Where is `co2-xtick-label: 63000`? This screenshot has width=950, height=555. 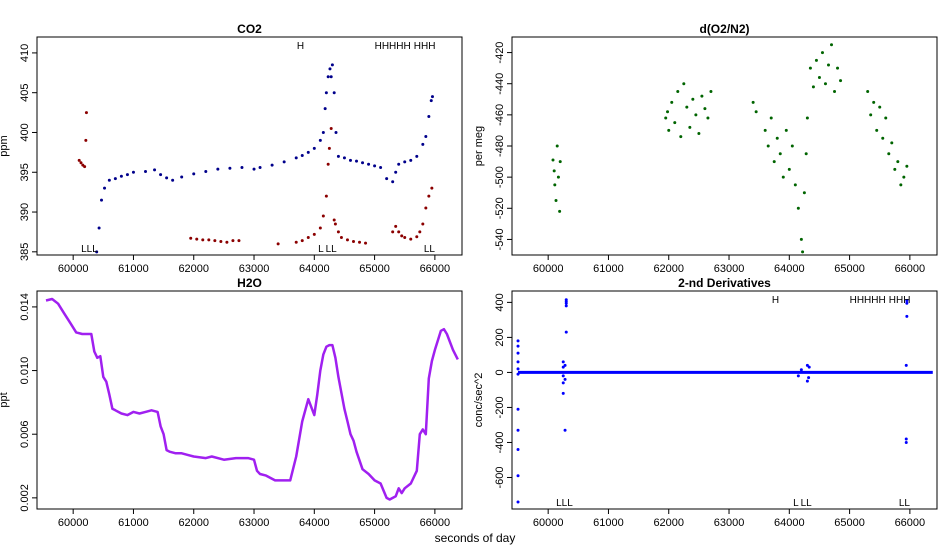
co2-xtick-label: 63000 is located at coordinates (254, 269).